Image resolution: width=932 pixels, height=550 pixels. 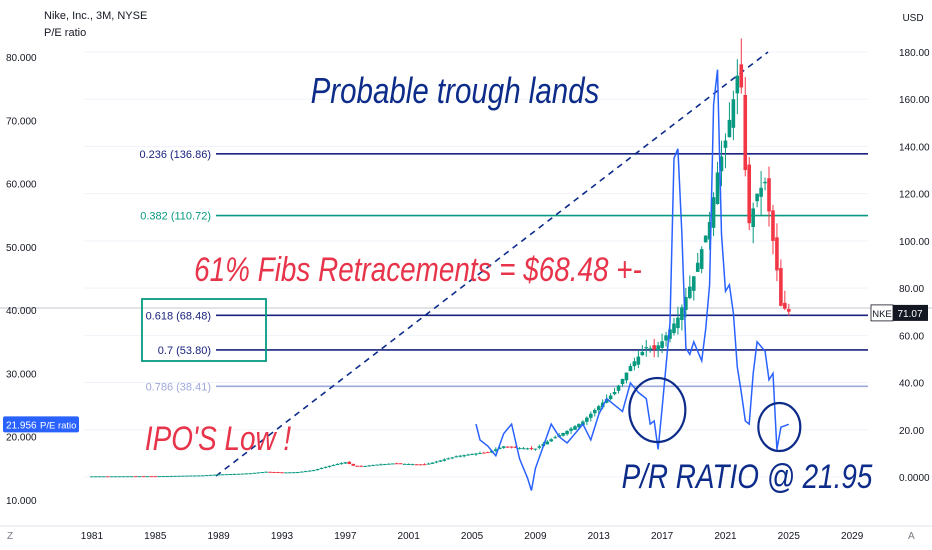 I want to click on left-axis-tick: 50.000, so click(x=21, y=248).